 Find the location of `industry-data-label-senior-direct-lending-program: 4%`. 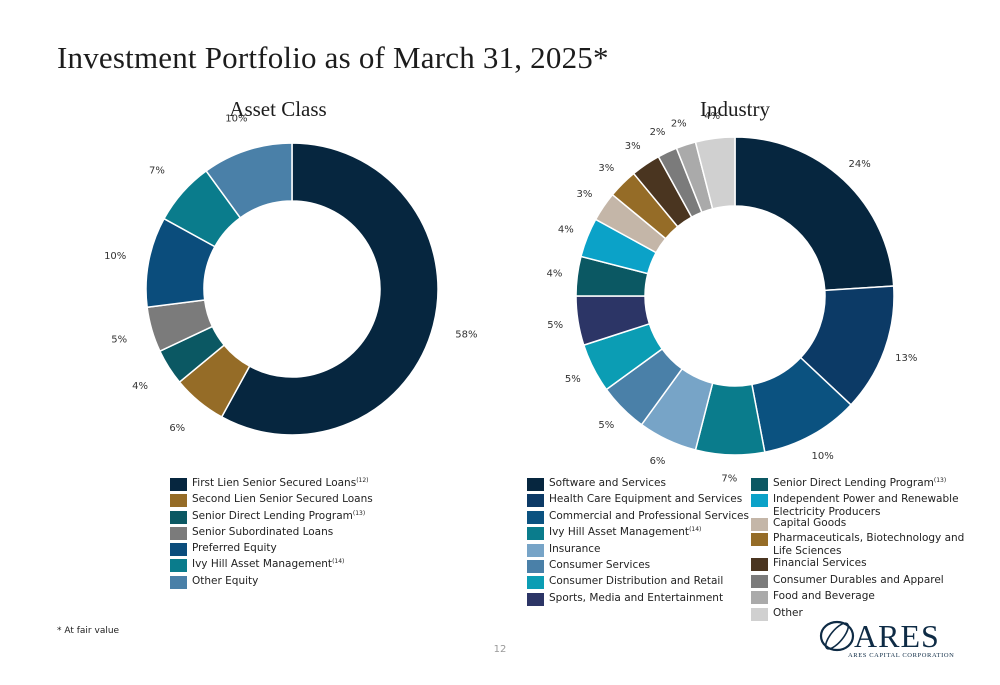

industry-data-label-senior-direct-lending-program: 4% is located at coordinates (554, 274).